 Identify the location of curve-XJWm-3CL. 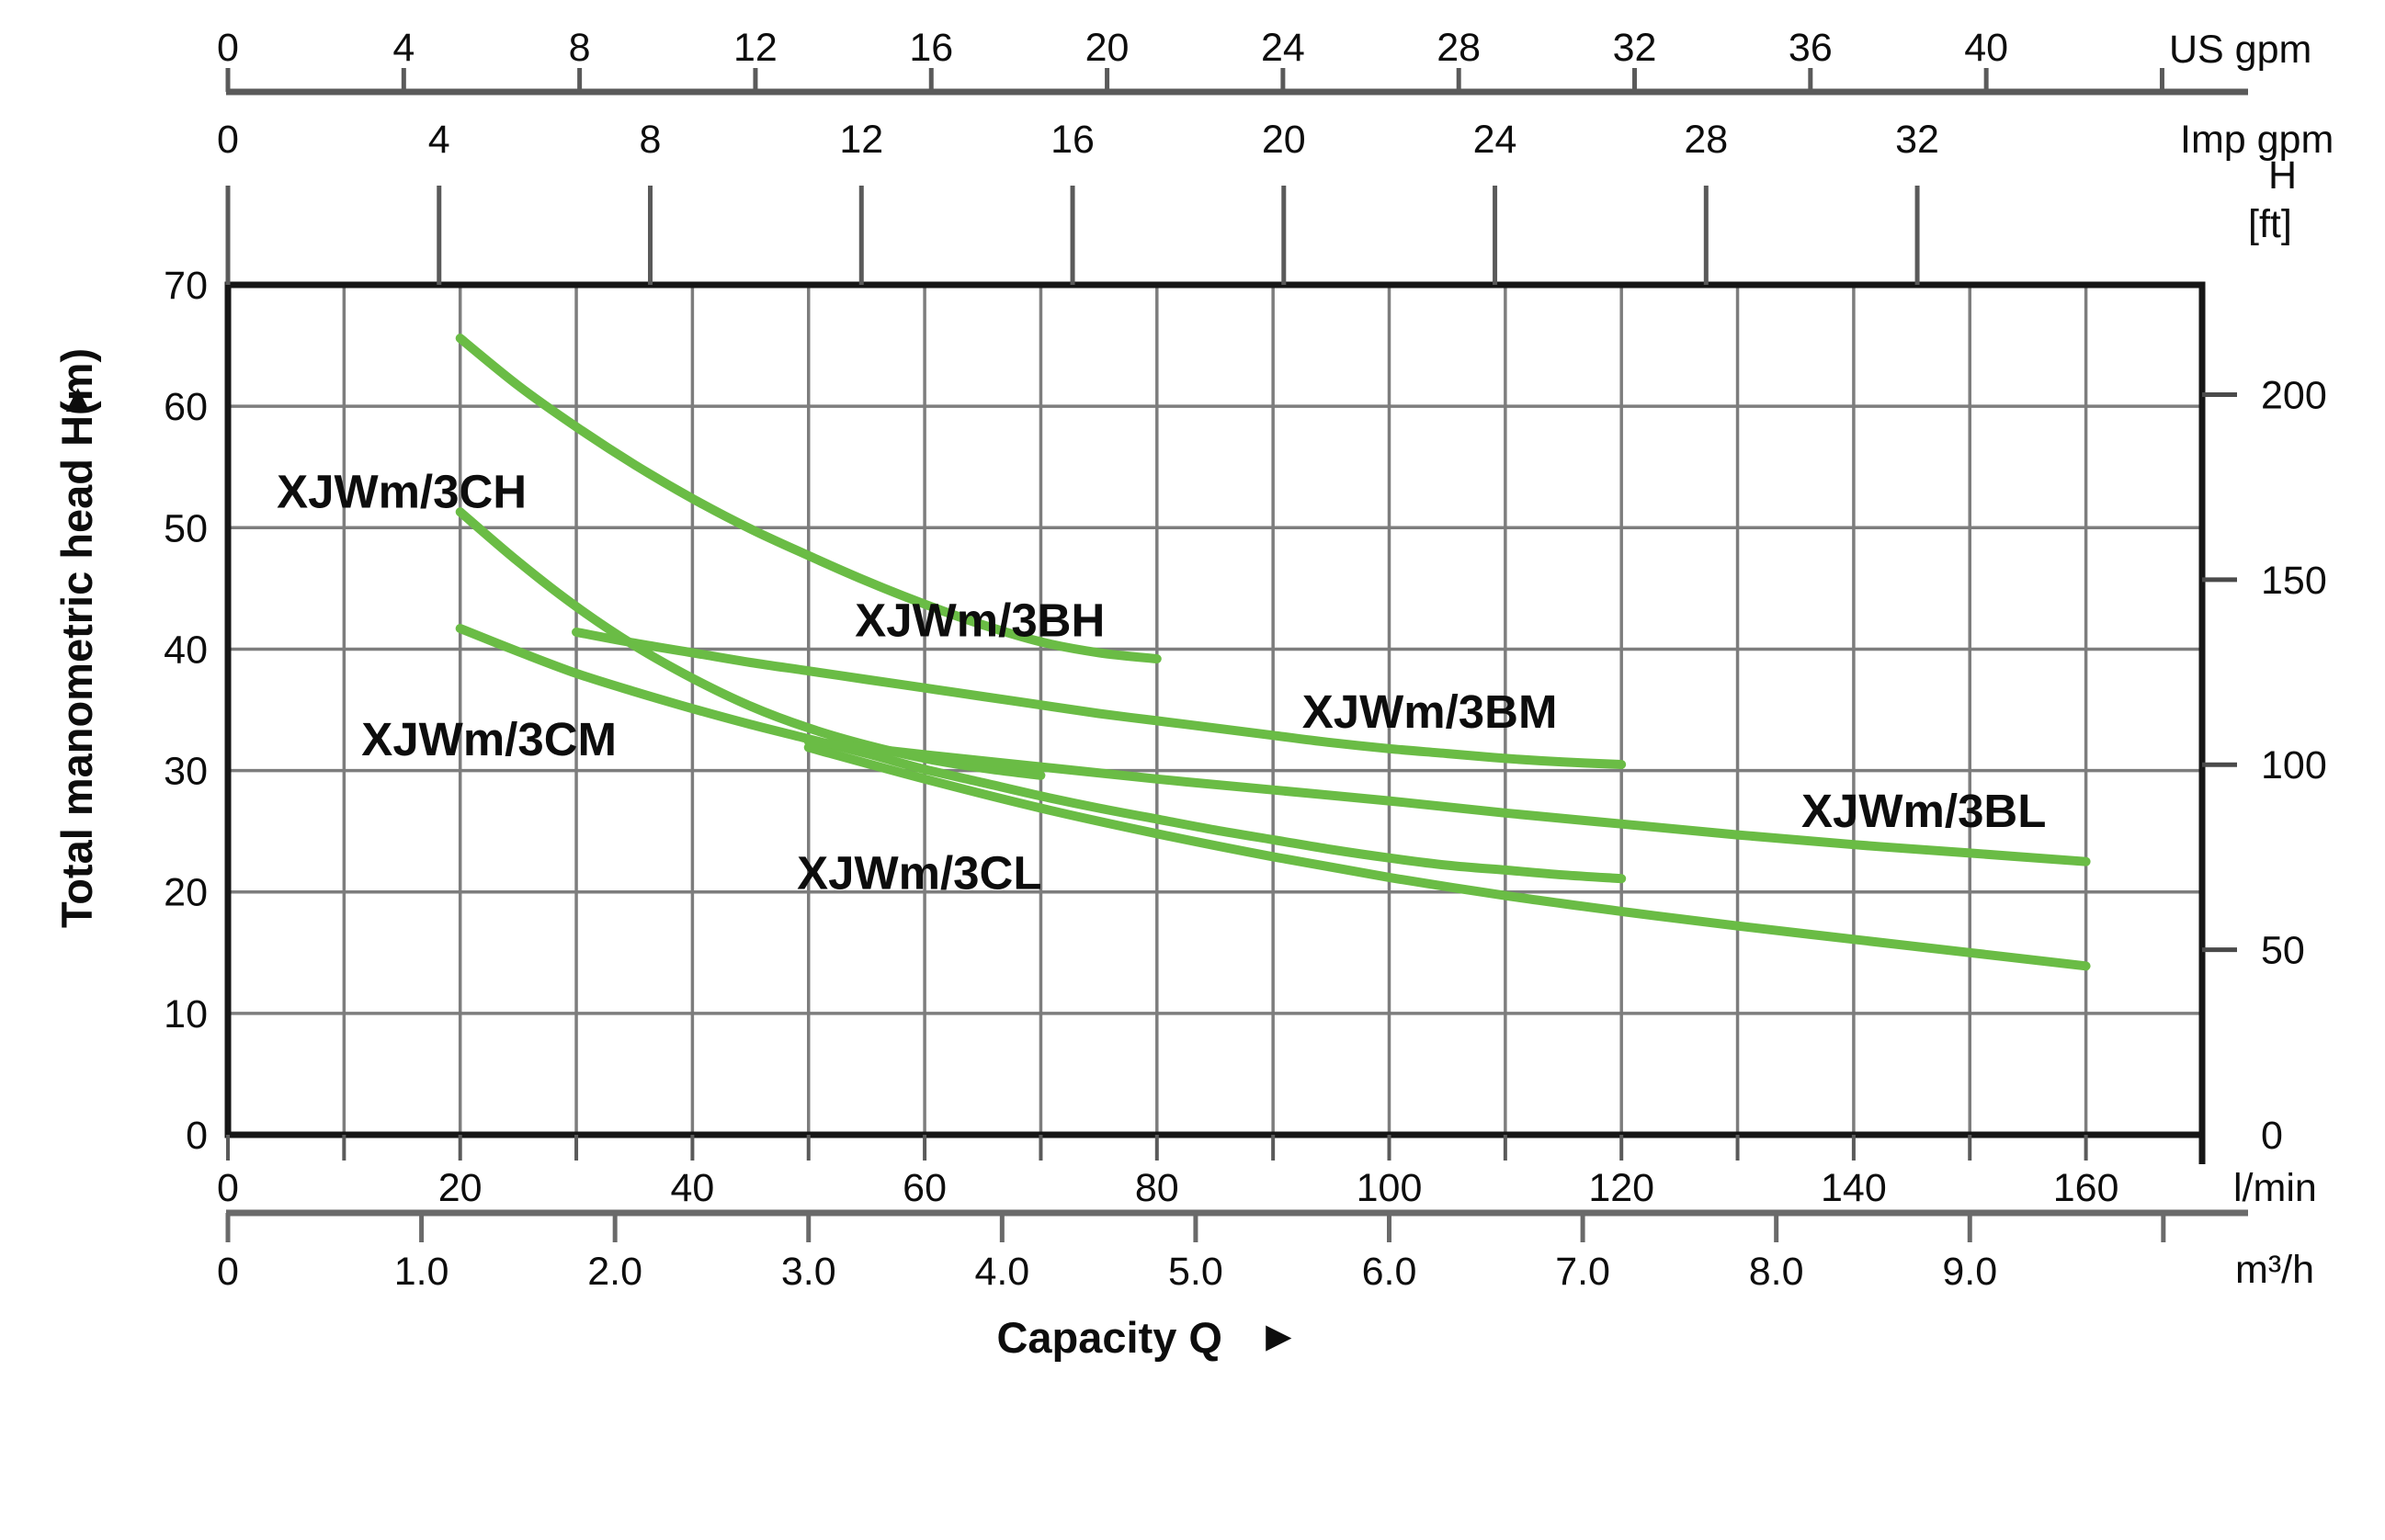
(1447, 856).